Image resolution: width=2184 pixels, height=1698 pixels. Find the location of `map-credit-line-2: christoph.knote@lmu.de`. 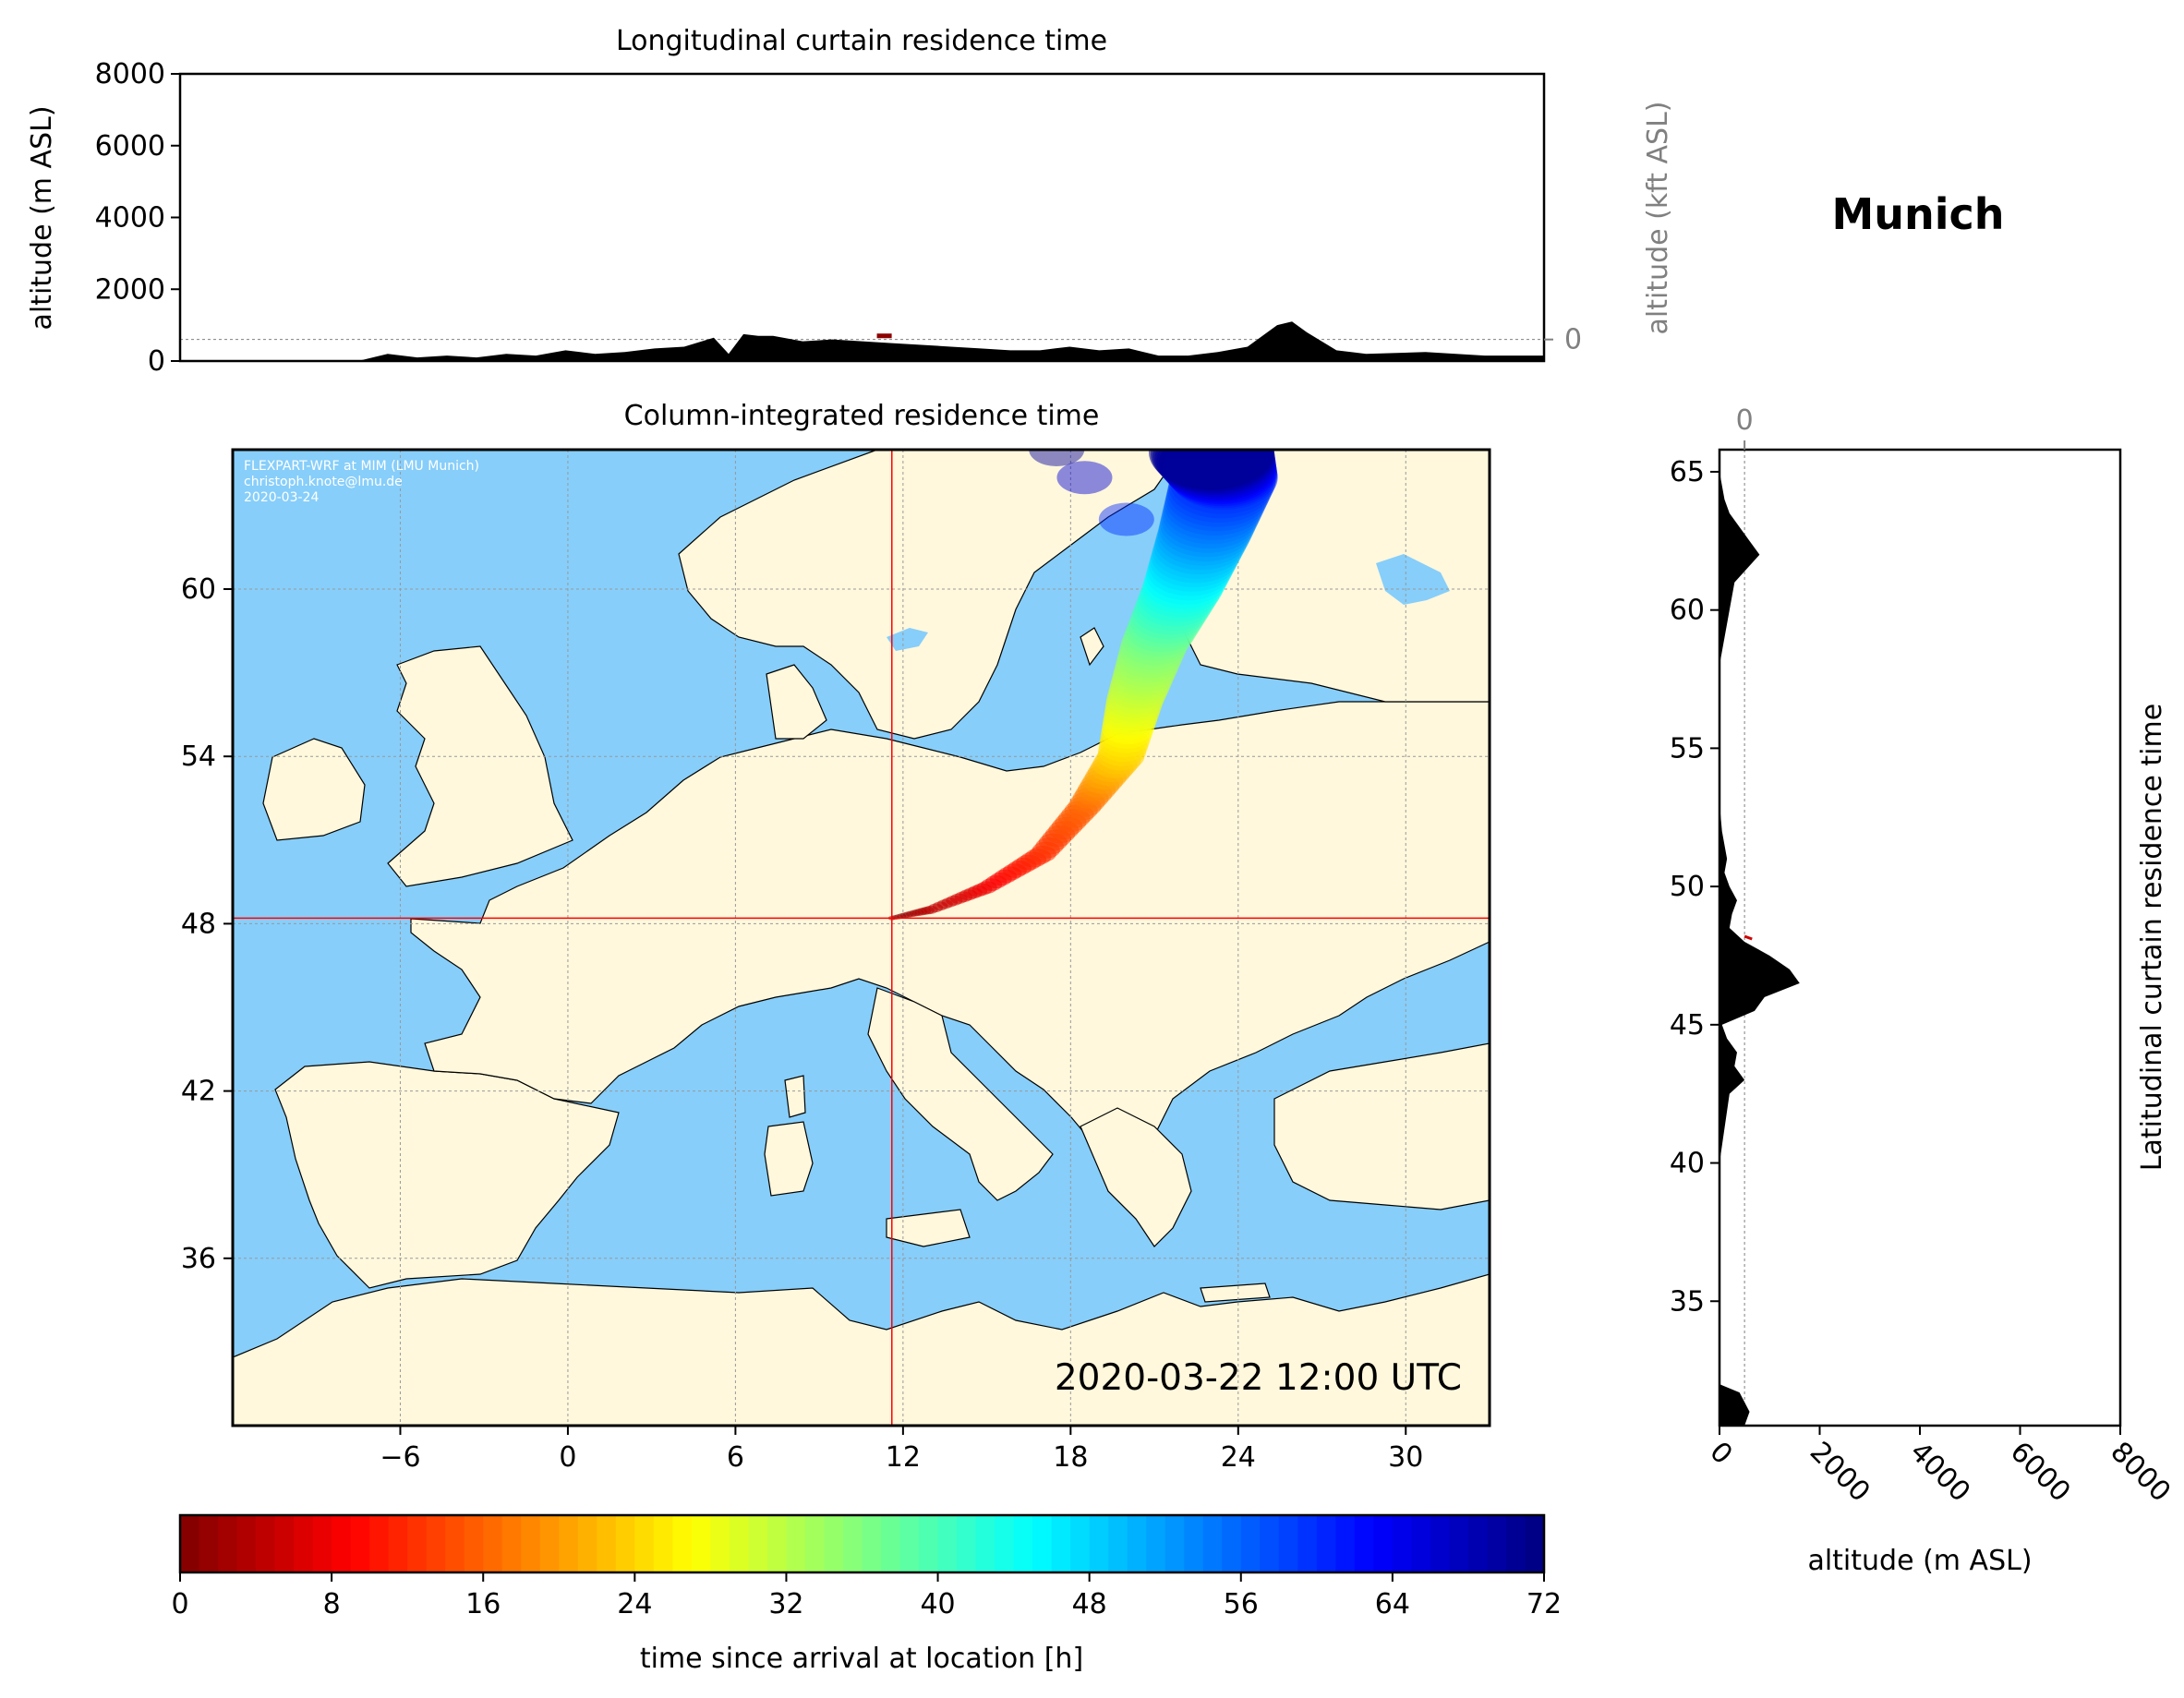

map-credit-line-2: christoph.knote@lmu.de is located at coordinates (323, 482).